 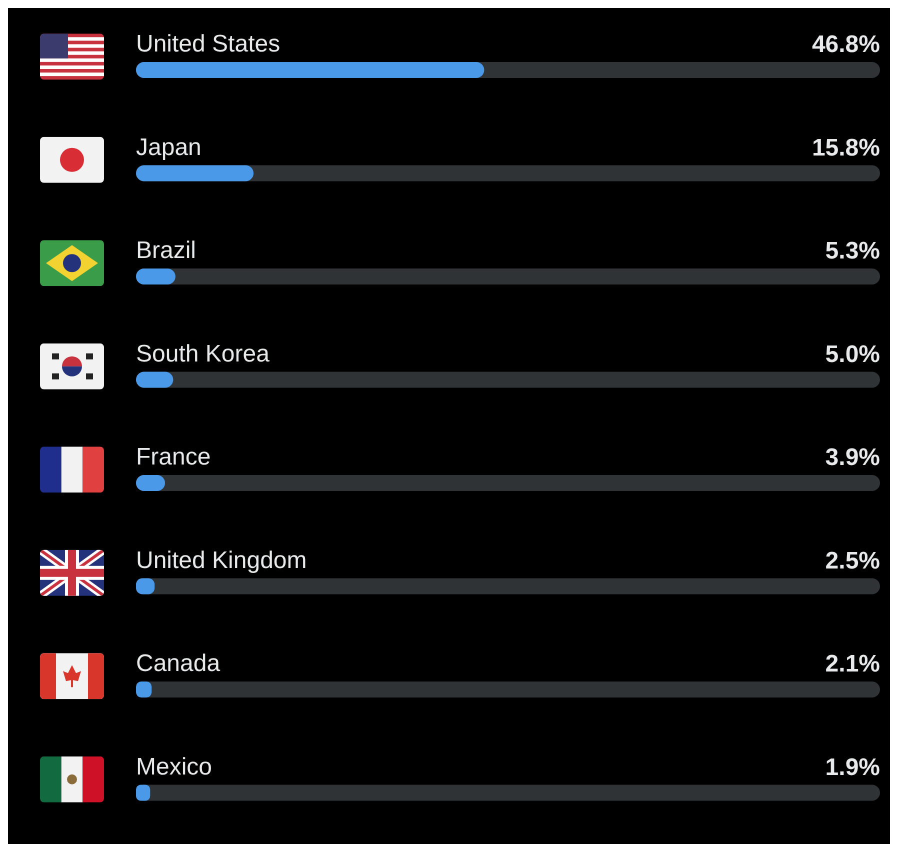 I want to click on y-tick-label: Japan, so click(x=169, y=147).